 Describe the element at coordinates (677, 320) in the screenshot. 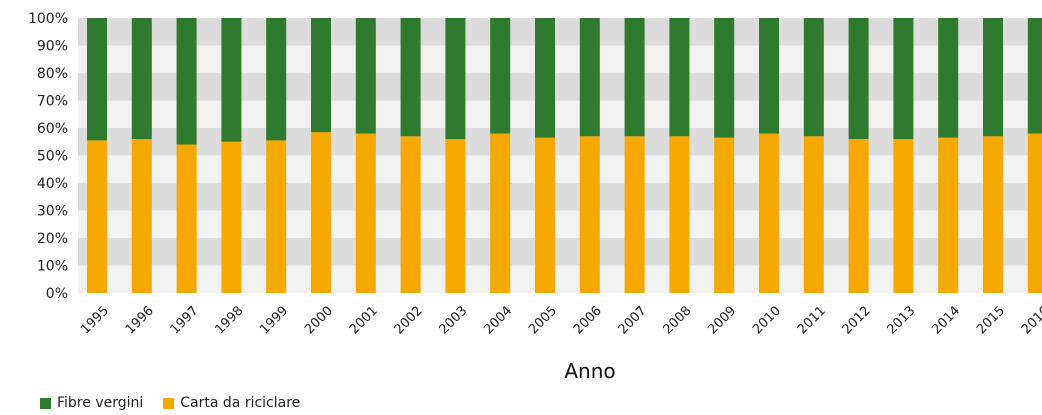

I see `x-tick-label: 2008` at that location.